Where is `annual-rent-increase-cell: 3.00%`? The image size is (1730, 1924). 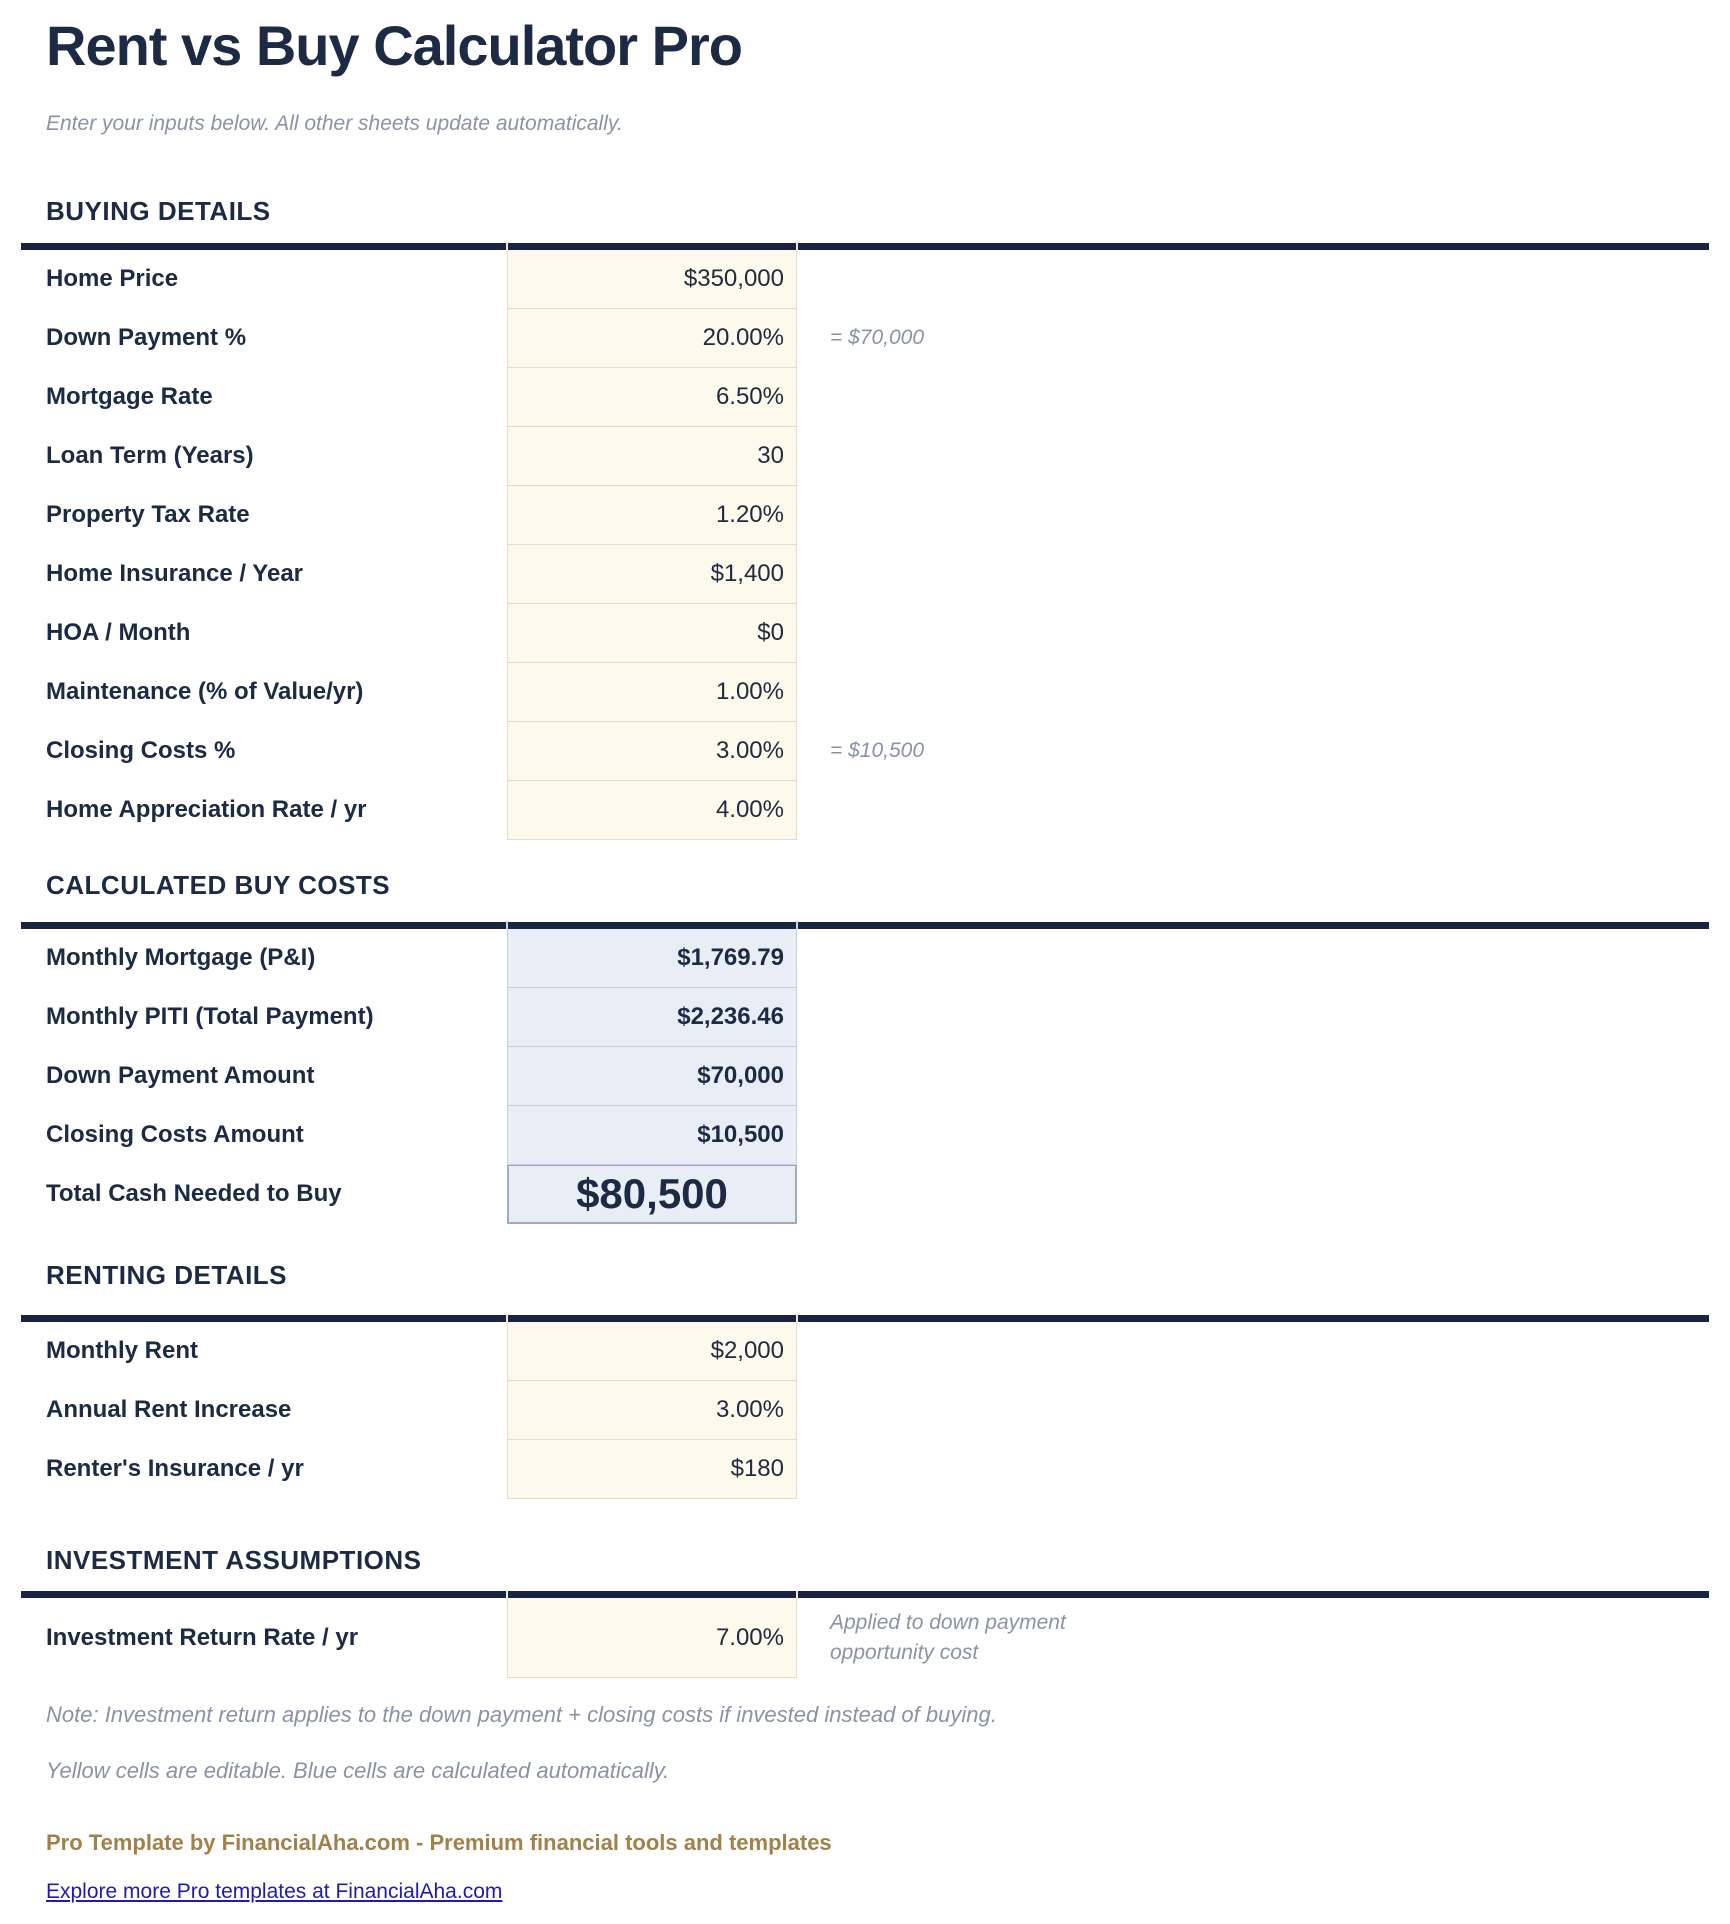 annual-rent-increase-cell: 3.00% is located at coordinates (652, 1410).